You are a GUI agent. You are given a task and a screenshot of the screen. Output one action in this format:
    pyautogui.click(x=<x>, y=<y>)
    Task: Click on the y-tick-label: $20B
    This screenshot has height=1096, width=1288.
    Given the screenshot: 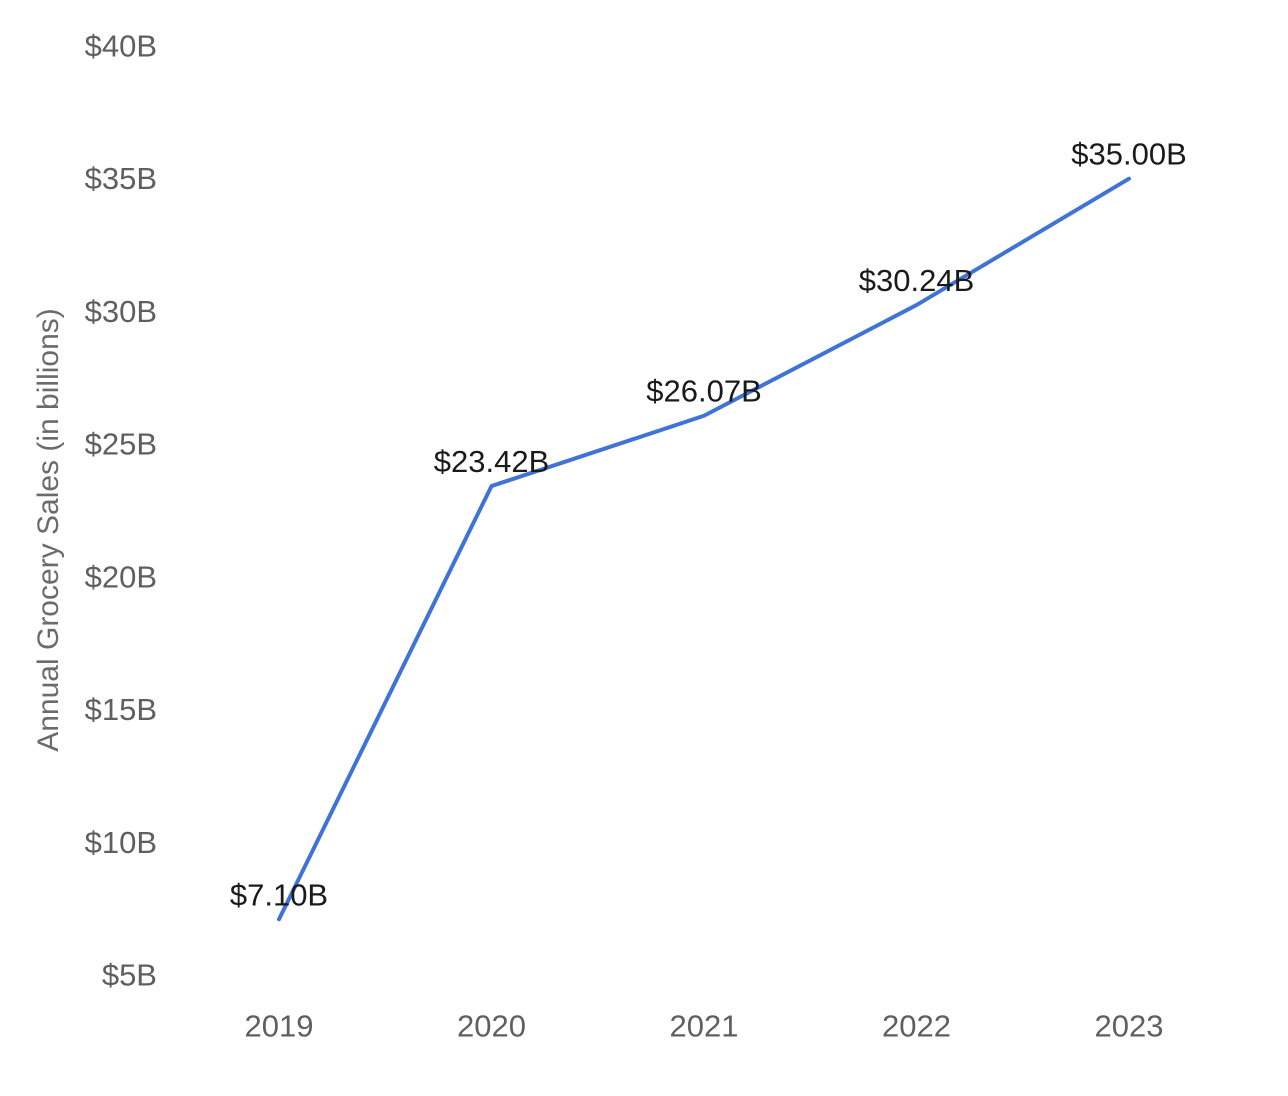 What is the action you would take?
    pyautogui.click(x=121, y=576)
    